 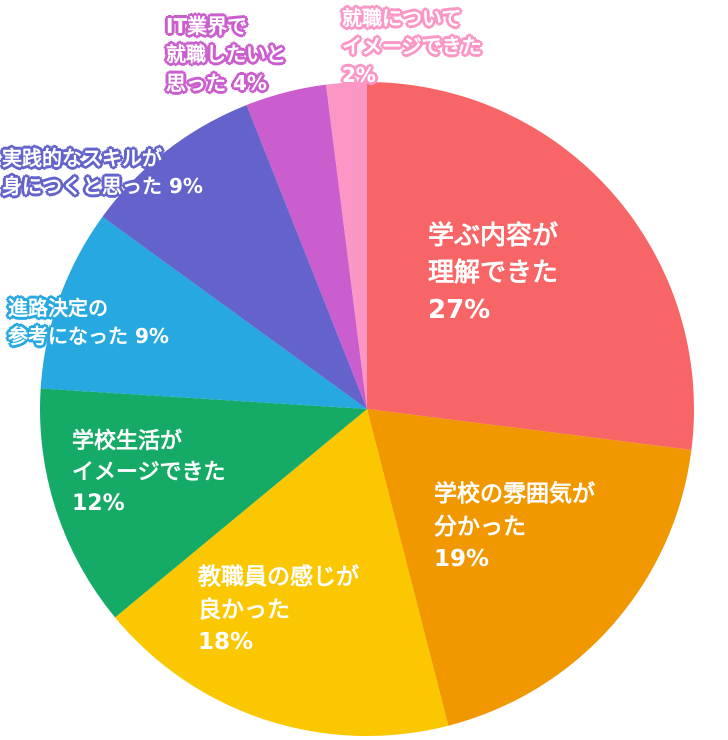 I want to click on slice-label-4-line-2: 参考になった 9%, so click(x=88, y=336).